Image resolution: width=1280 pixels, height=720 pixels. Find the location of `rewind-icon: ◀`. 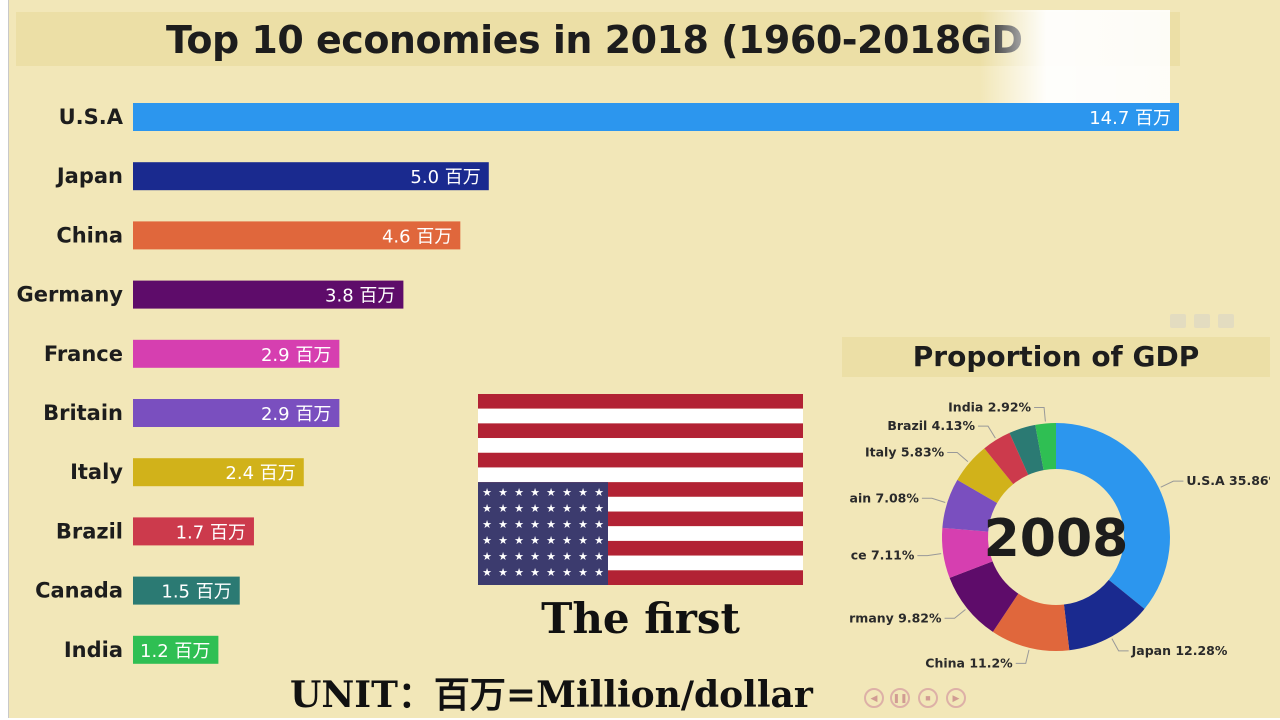

rewind-icon: ◀ is located at coordinates (874, 698).